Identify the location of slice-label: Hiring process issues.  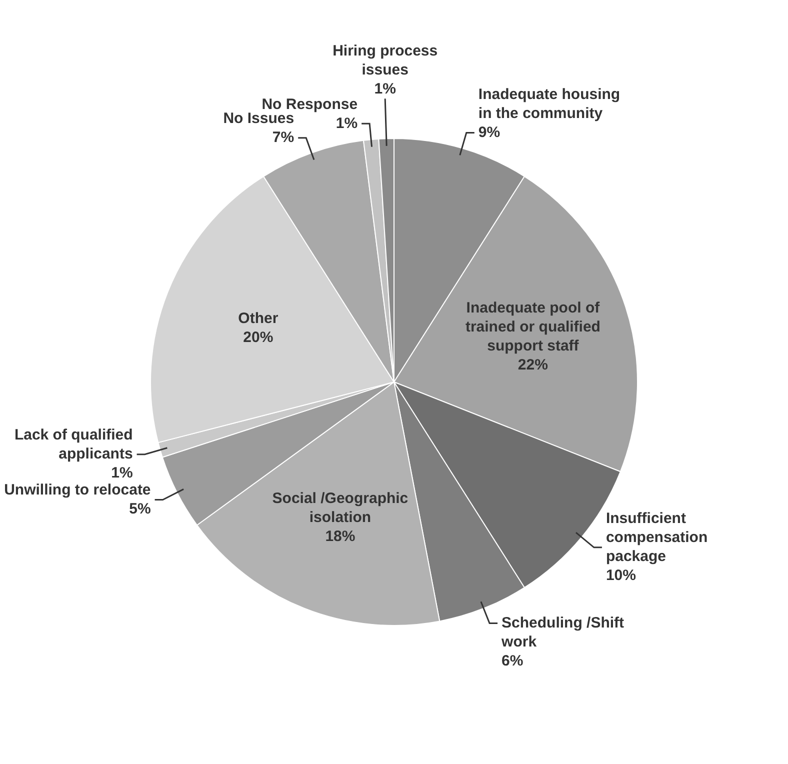
(385, 60).